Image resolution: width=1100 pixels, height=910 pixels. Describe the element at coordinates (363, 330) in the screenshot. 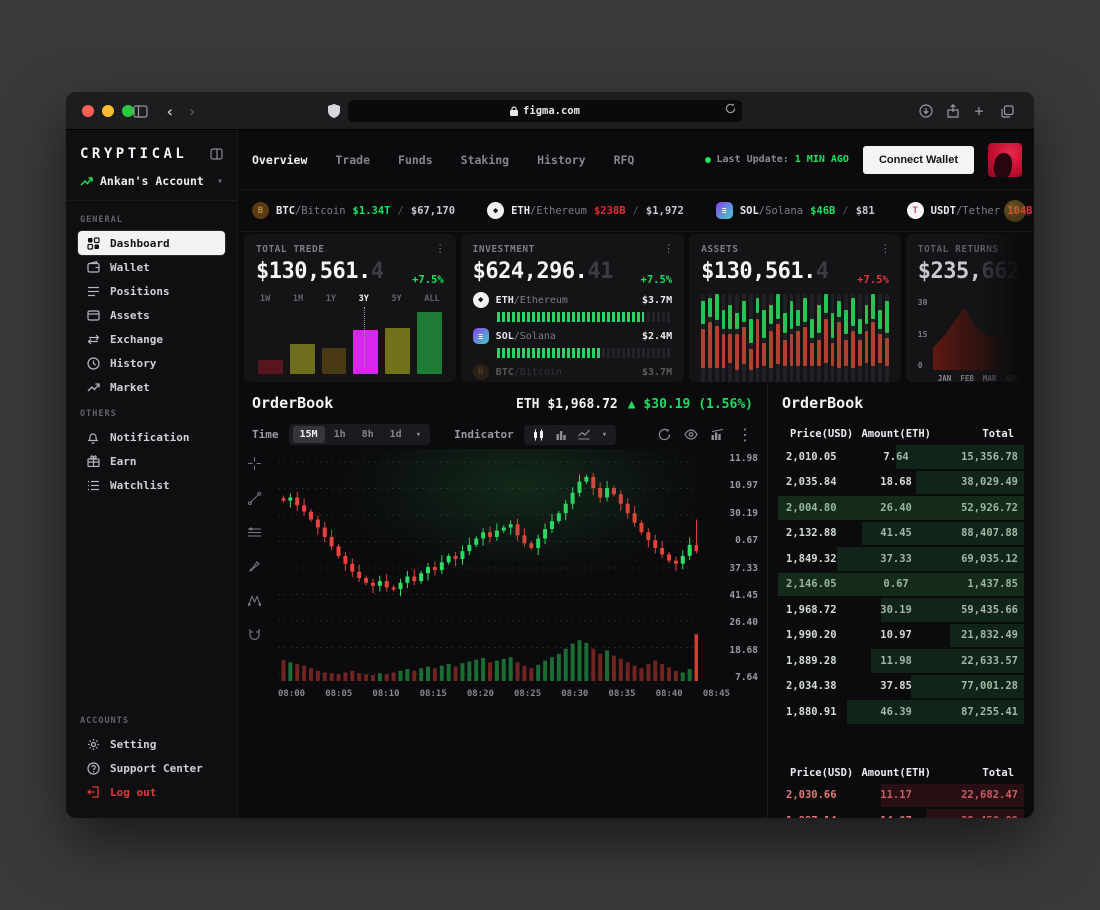

I see `range-3y: 3Y` at that location.